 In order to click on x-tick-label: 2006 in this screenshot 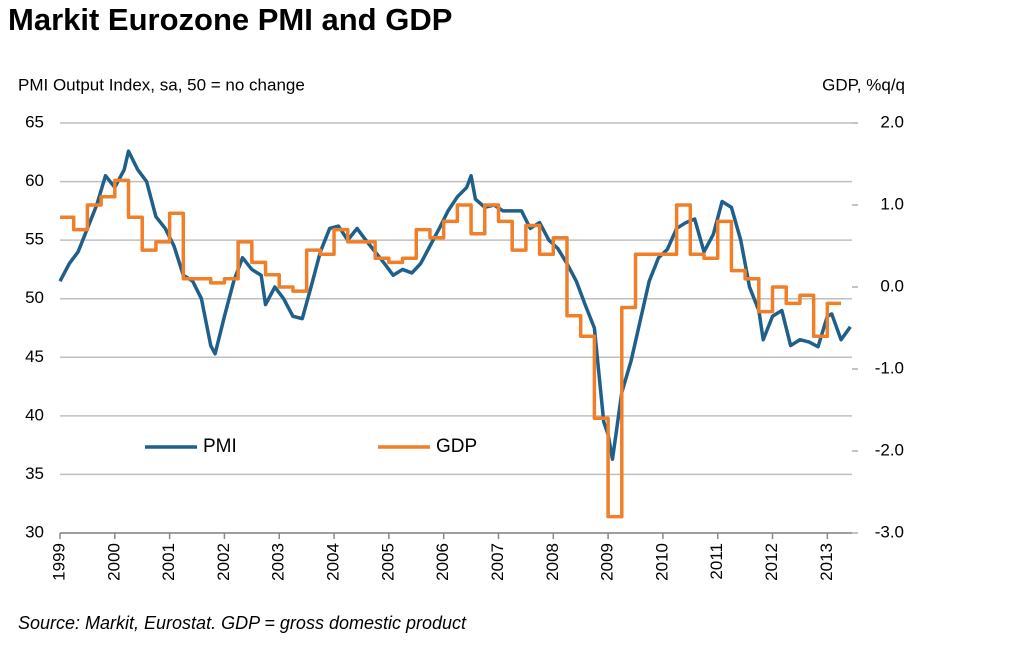, I will do `click(442, 562)`.